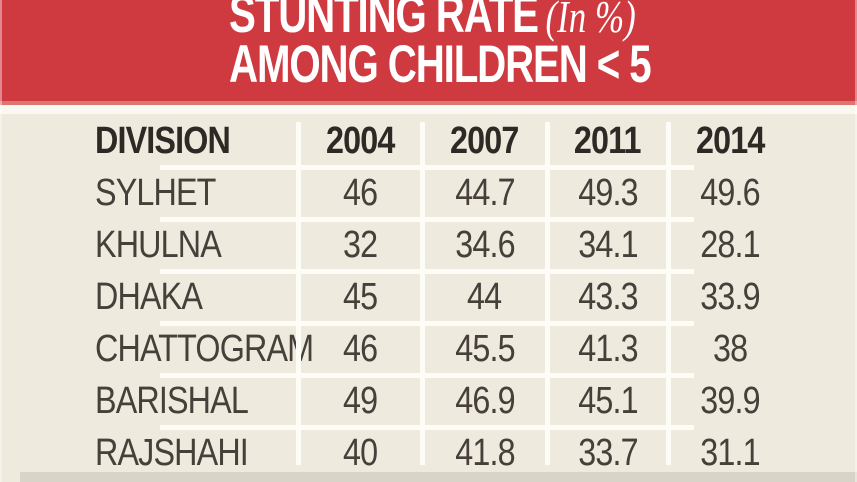 The height and width of the screenshot is (482, 857). Describe the element at coordinates (607, 296) in the screenshot. I see `table-cell: 43.3` at that location.